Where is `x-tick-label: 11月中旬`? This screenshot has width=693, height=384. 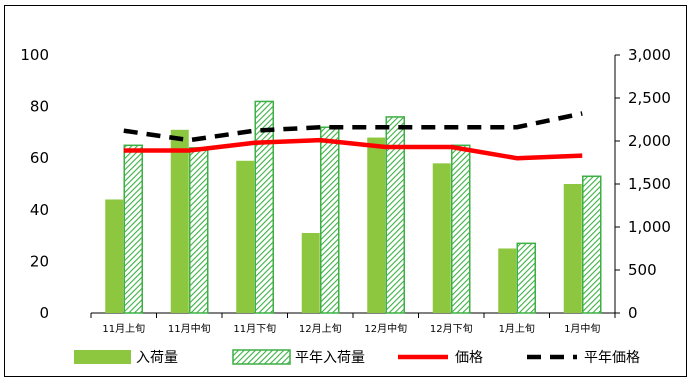
x-tick-label: 11月中旬 is located at coordinates (189, 328).